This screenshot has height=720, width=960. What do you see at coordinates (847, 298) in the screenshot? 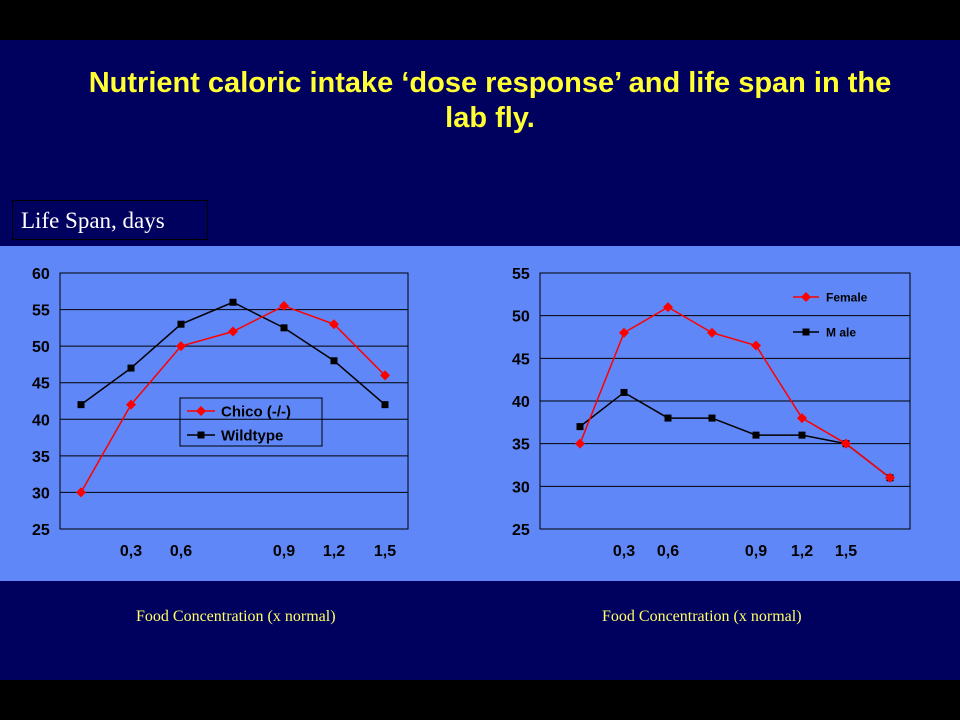
I see `legend-label: Female` at bounding box center [847, 298].